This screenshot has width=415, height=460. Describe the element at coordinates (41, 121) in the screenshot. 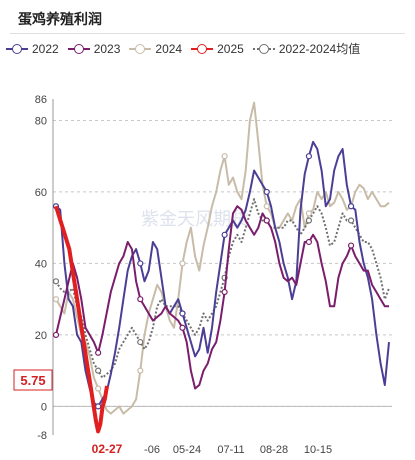

I see `y-tick-label: 80` at that location.